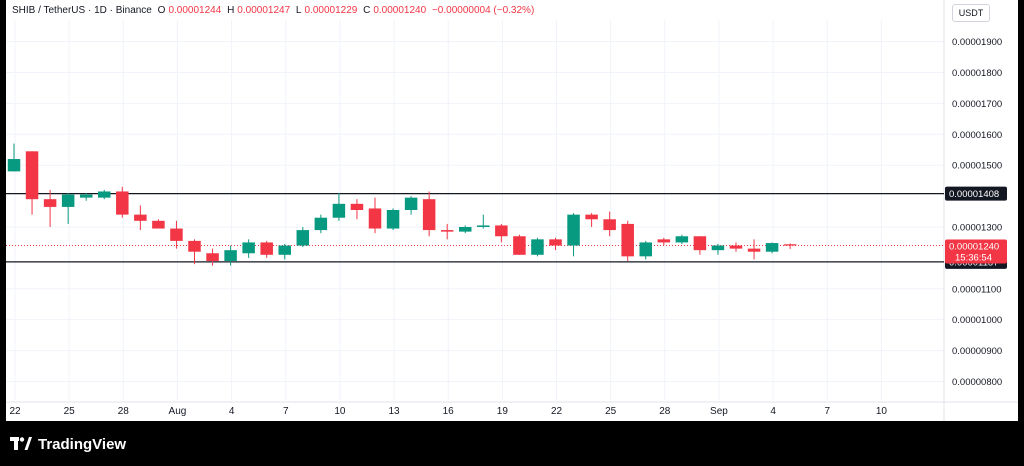 The width and height of the screenshot is (1024, 466). I want to click on y-tick-label: 0.00000800, so click(977, 382).